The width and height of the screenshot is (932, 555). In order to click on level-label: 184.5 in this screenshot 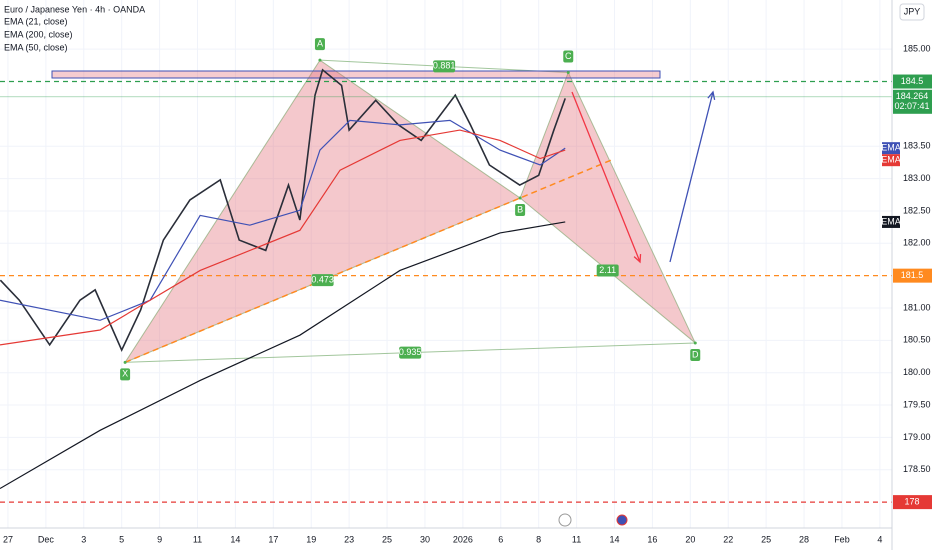, I will do `click(912, 81)`.